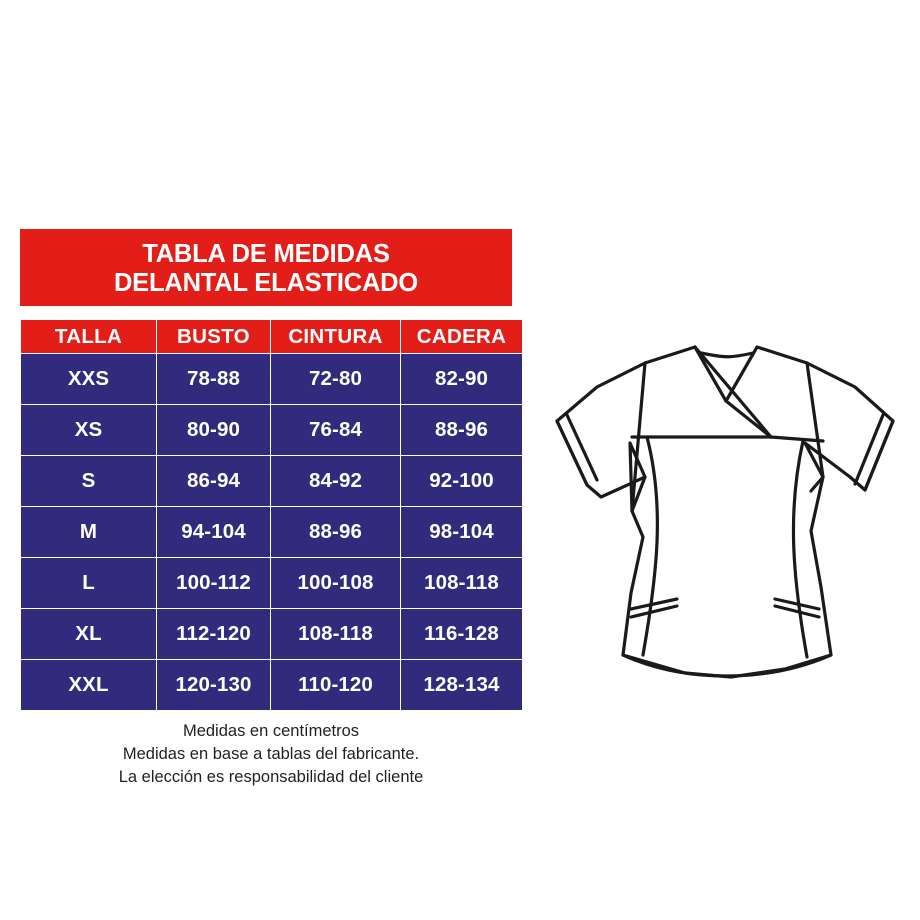  What do you see at coordinates (213, 336) in the screenshot?
I see `column-header-busto: BUSTO` at bounding box center [213, 336].